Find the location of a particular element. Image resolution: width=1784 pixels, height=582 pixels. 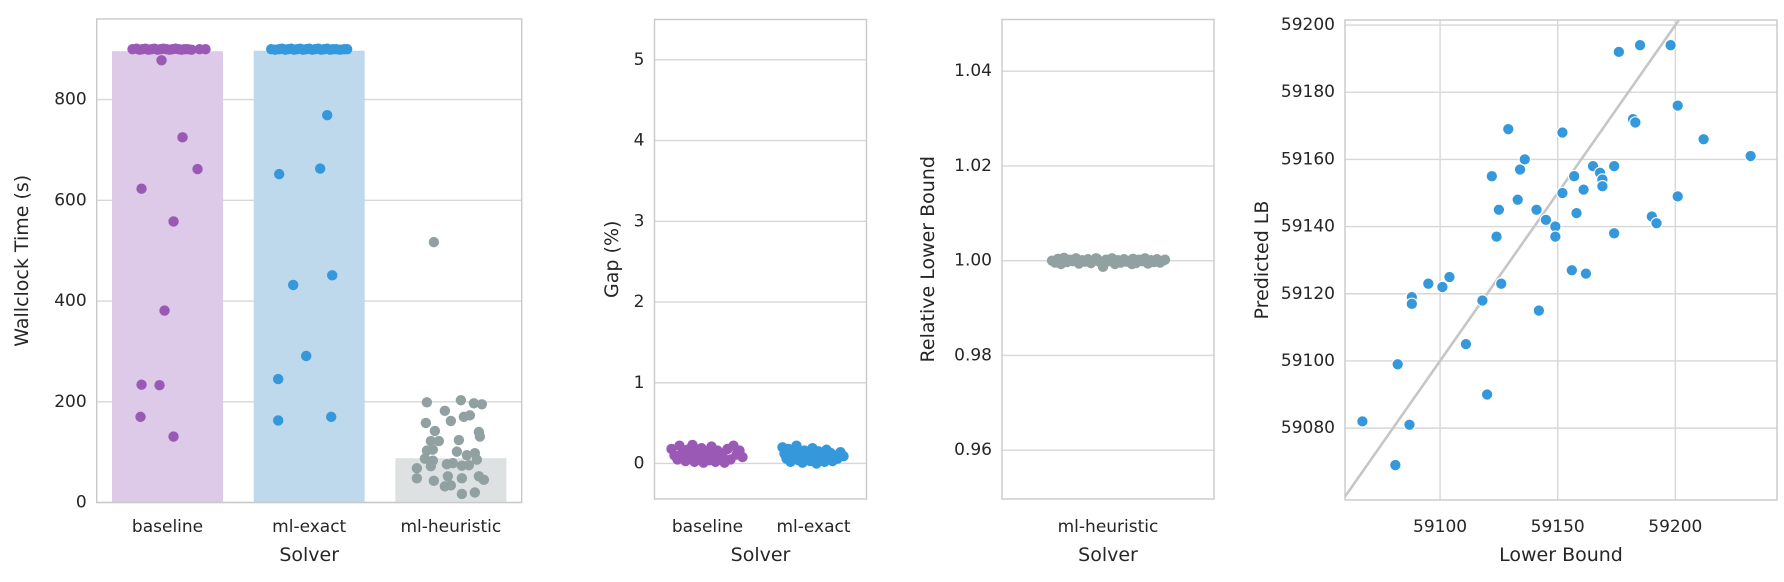

panel-gap-by-solver: 0 1 2 3 4 5 baseline ml-exact Solver Gap (%) is located at coordinates (734, 292).